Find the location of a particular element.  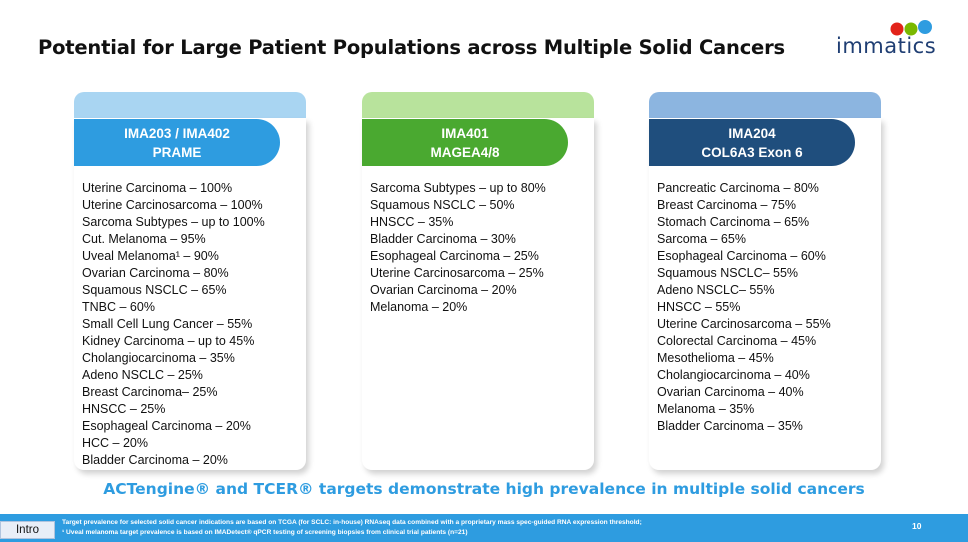

list-item: Ovarian Carcinoma – 40% is located at coordinates (730, 392).